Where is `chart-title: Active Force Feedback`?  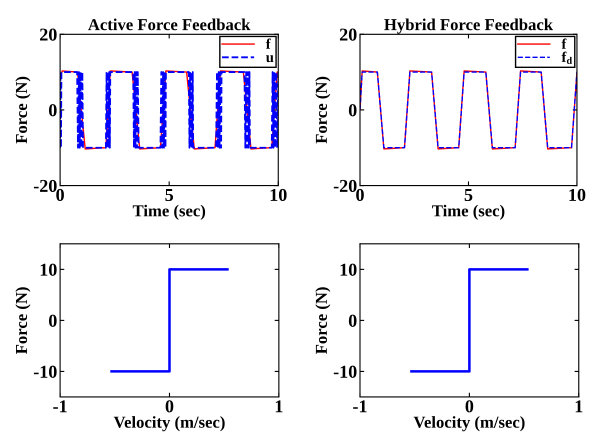 chart-title: Active Force Feedback is located at coordinates (169, 24).